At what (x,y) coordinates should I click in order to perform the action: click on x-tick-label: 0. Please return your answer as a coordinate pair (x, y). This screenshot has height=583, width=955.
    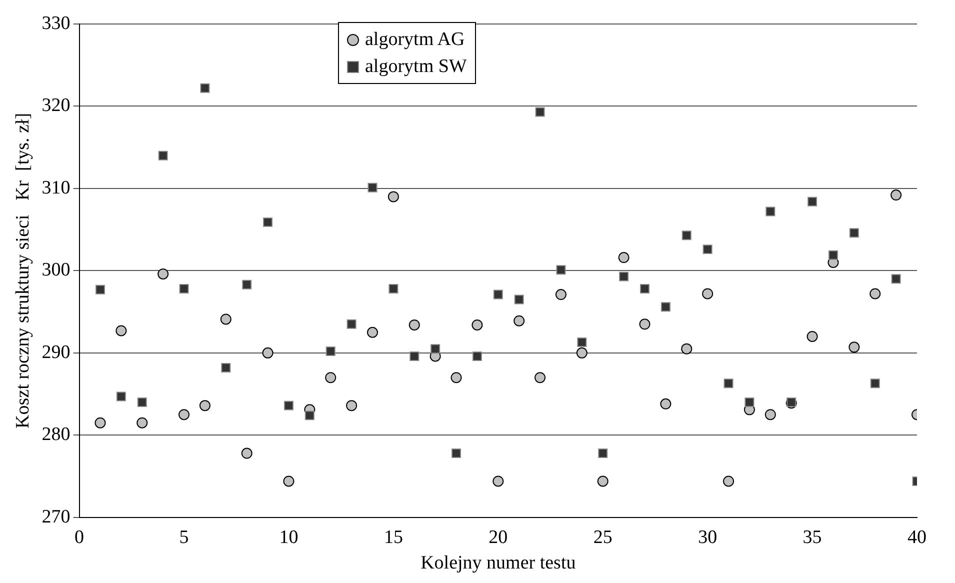
    Looking at the image, I should click on (79, 537).